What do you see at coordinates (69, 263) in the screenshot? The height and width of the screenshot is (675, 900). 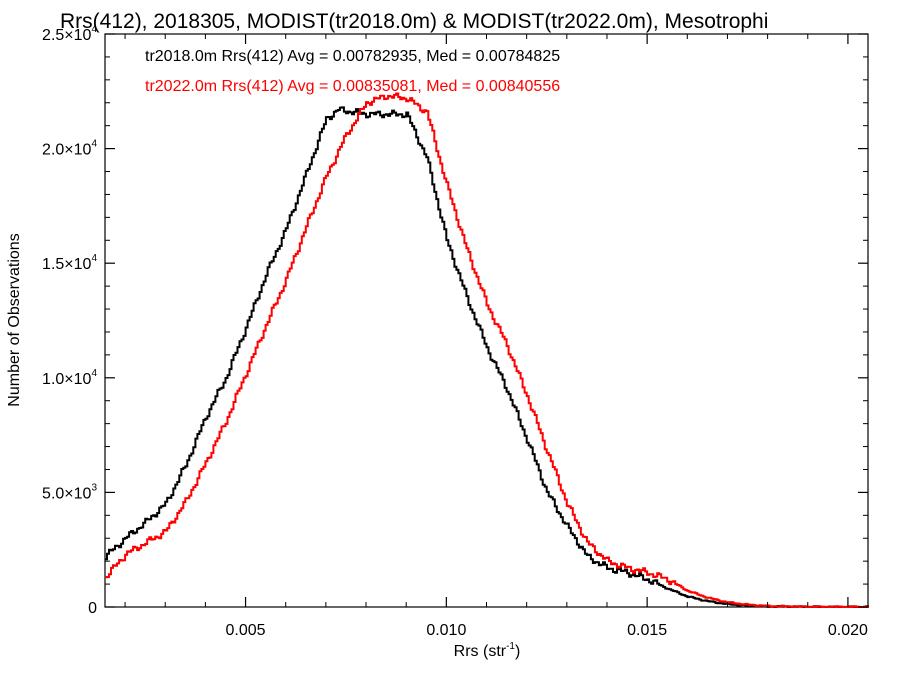 I see `y-tick-label: 1.5×10⁴` at bounding box center [69, 263].